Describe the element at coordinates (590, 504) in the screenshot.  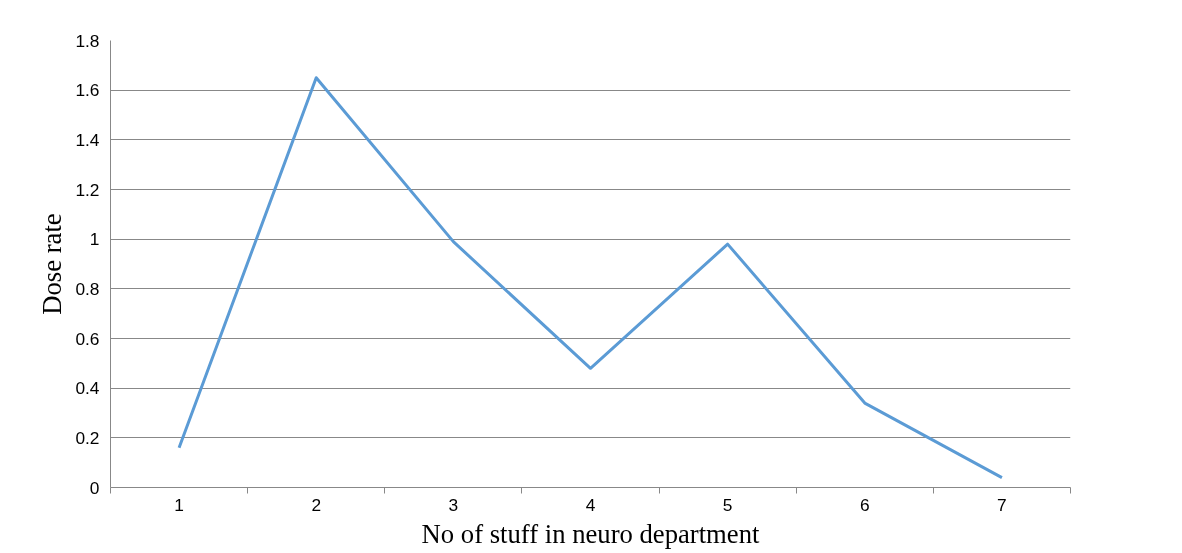
I see `x-tick-label: 4` at that location.